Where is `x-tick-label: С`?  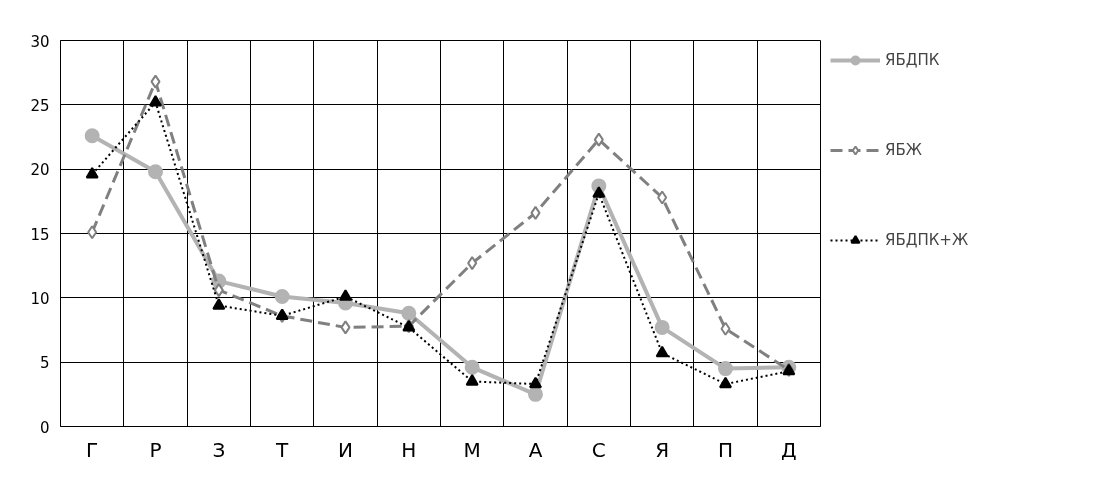
x-tick-label: С is located at coordinates (598, 449).